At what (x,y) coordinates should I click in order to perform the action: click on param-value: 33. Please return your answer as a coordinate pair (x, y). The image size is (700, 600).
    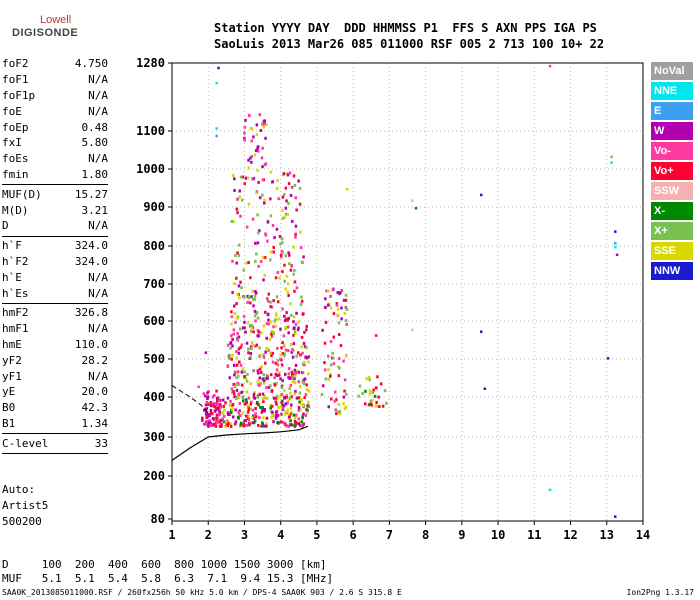
    Looking at the image, I should click on (101, 443).